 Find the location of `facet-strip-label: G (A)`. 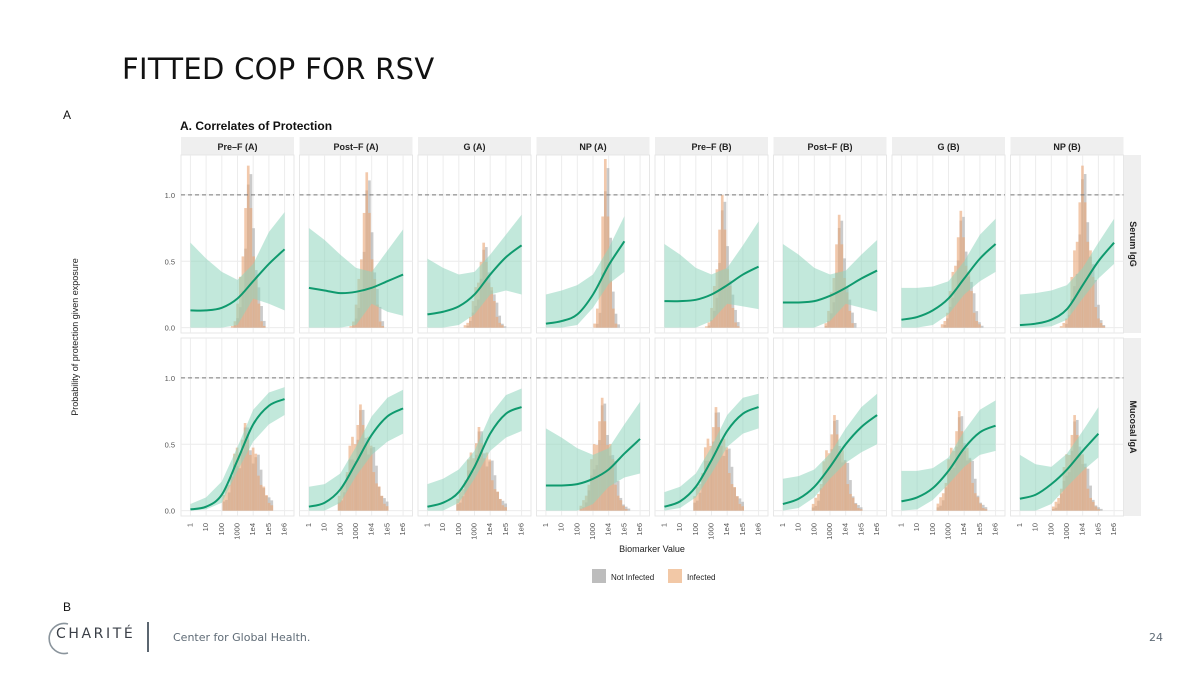

facet-strip-label: G (A) is located at coordinates (475, 147).